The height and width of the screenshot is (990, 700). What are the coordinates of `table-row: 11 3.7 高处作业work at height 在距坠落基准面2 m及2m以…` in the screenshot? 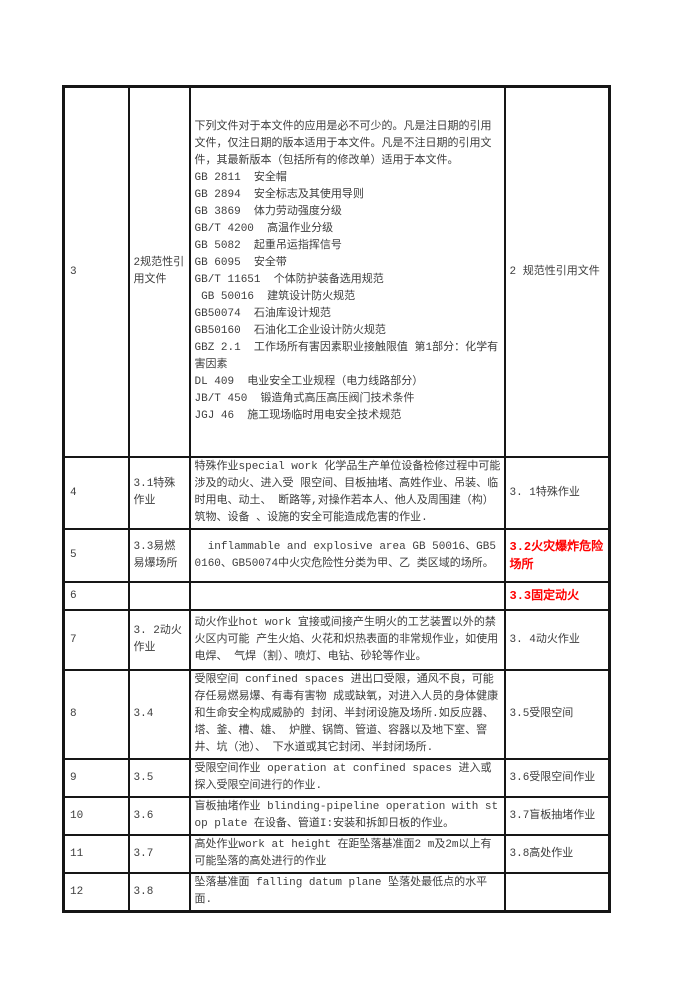 It's located at (336, 854).